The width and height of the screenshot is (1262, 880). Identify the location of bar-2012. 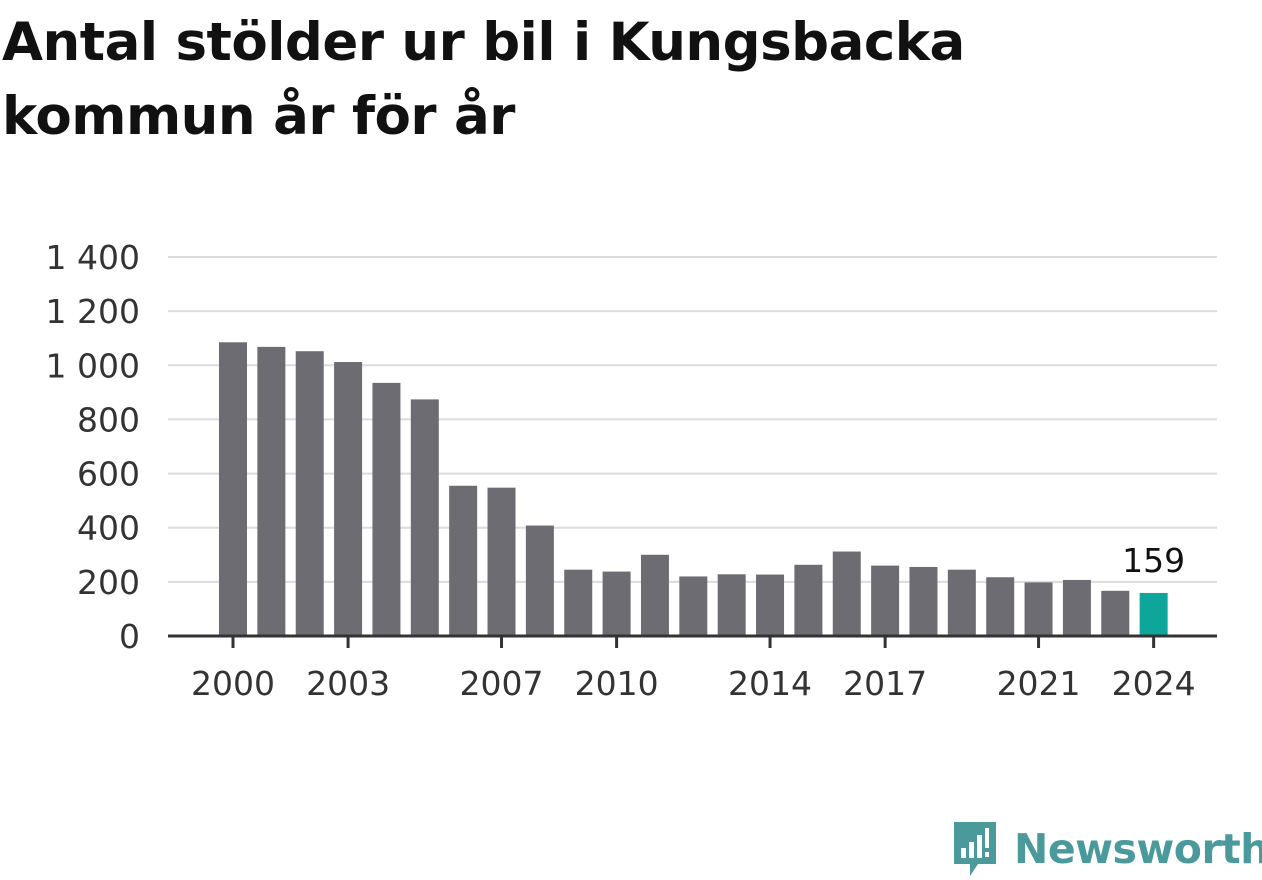
(693, 606).